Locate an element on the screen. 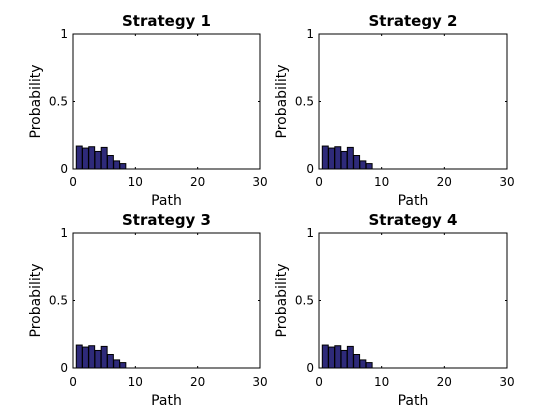 This screenshot has height=420, width=560. subplot-title: Strategy 2 is located at coordinates (412, 21).